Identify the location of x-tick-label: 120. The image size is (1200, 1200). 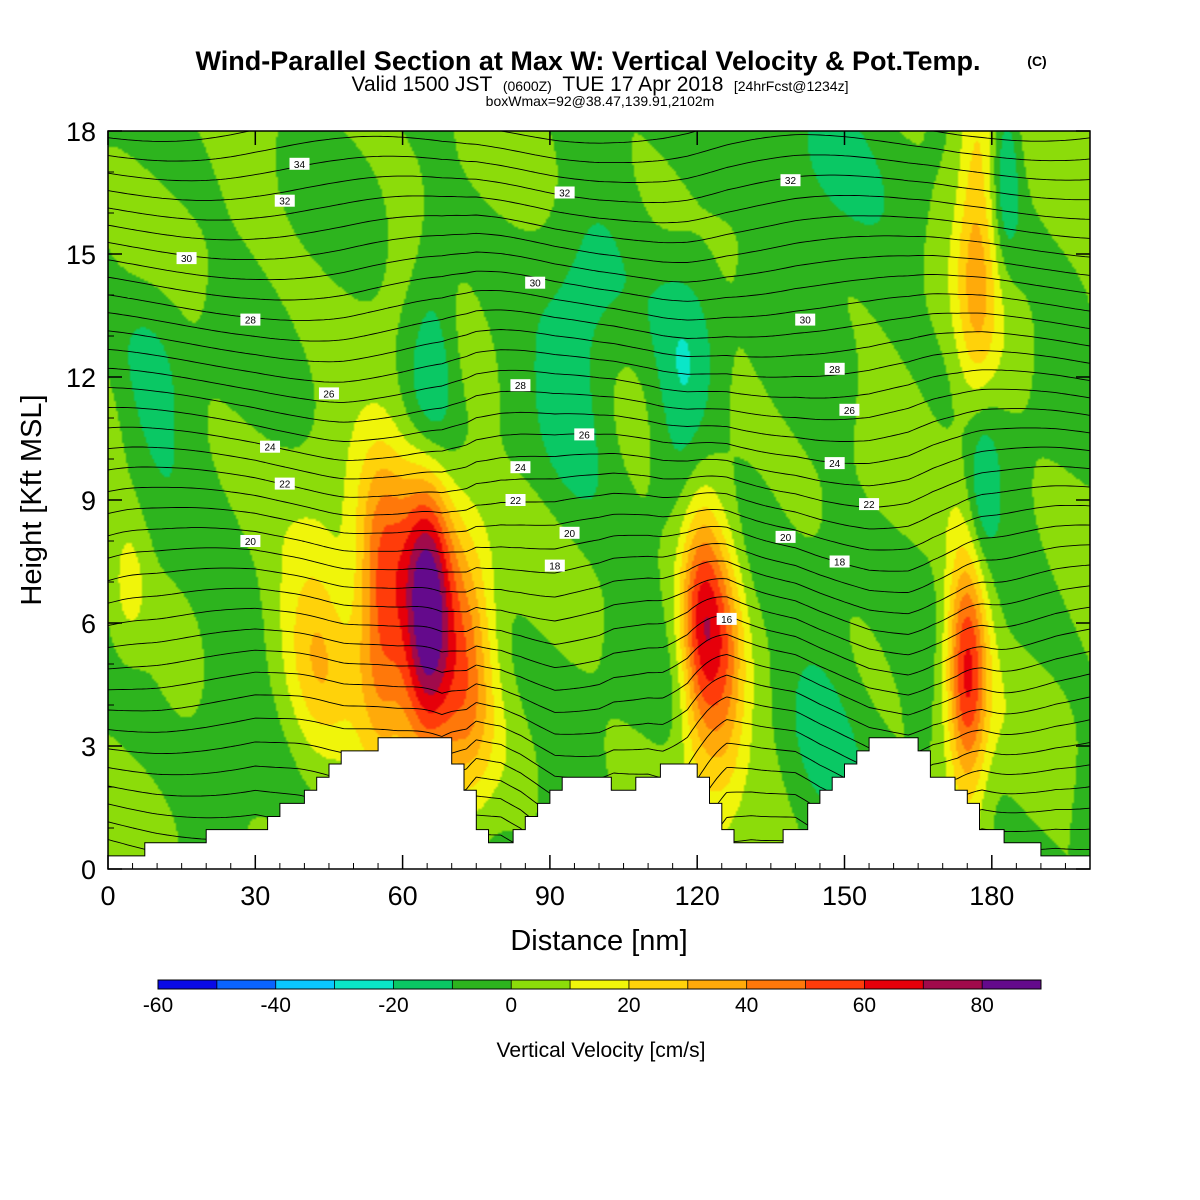
(697, 896).